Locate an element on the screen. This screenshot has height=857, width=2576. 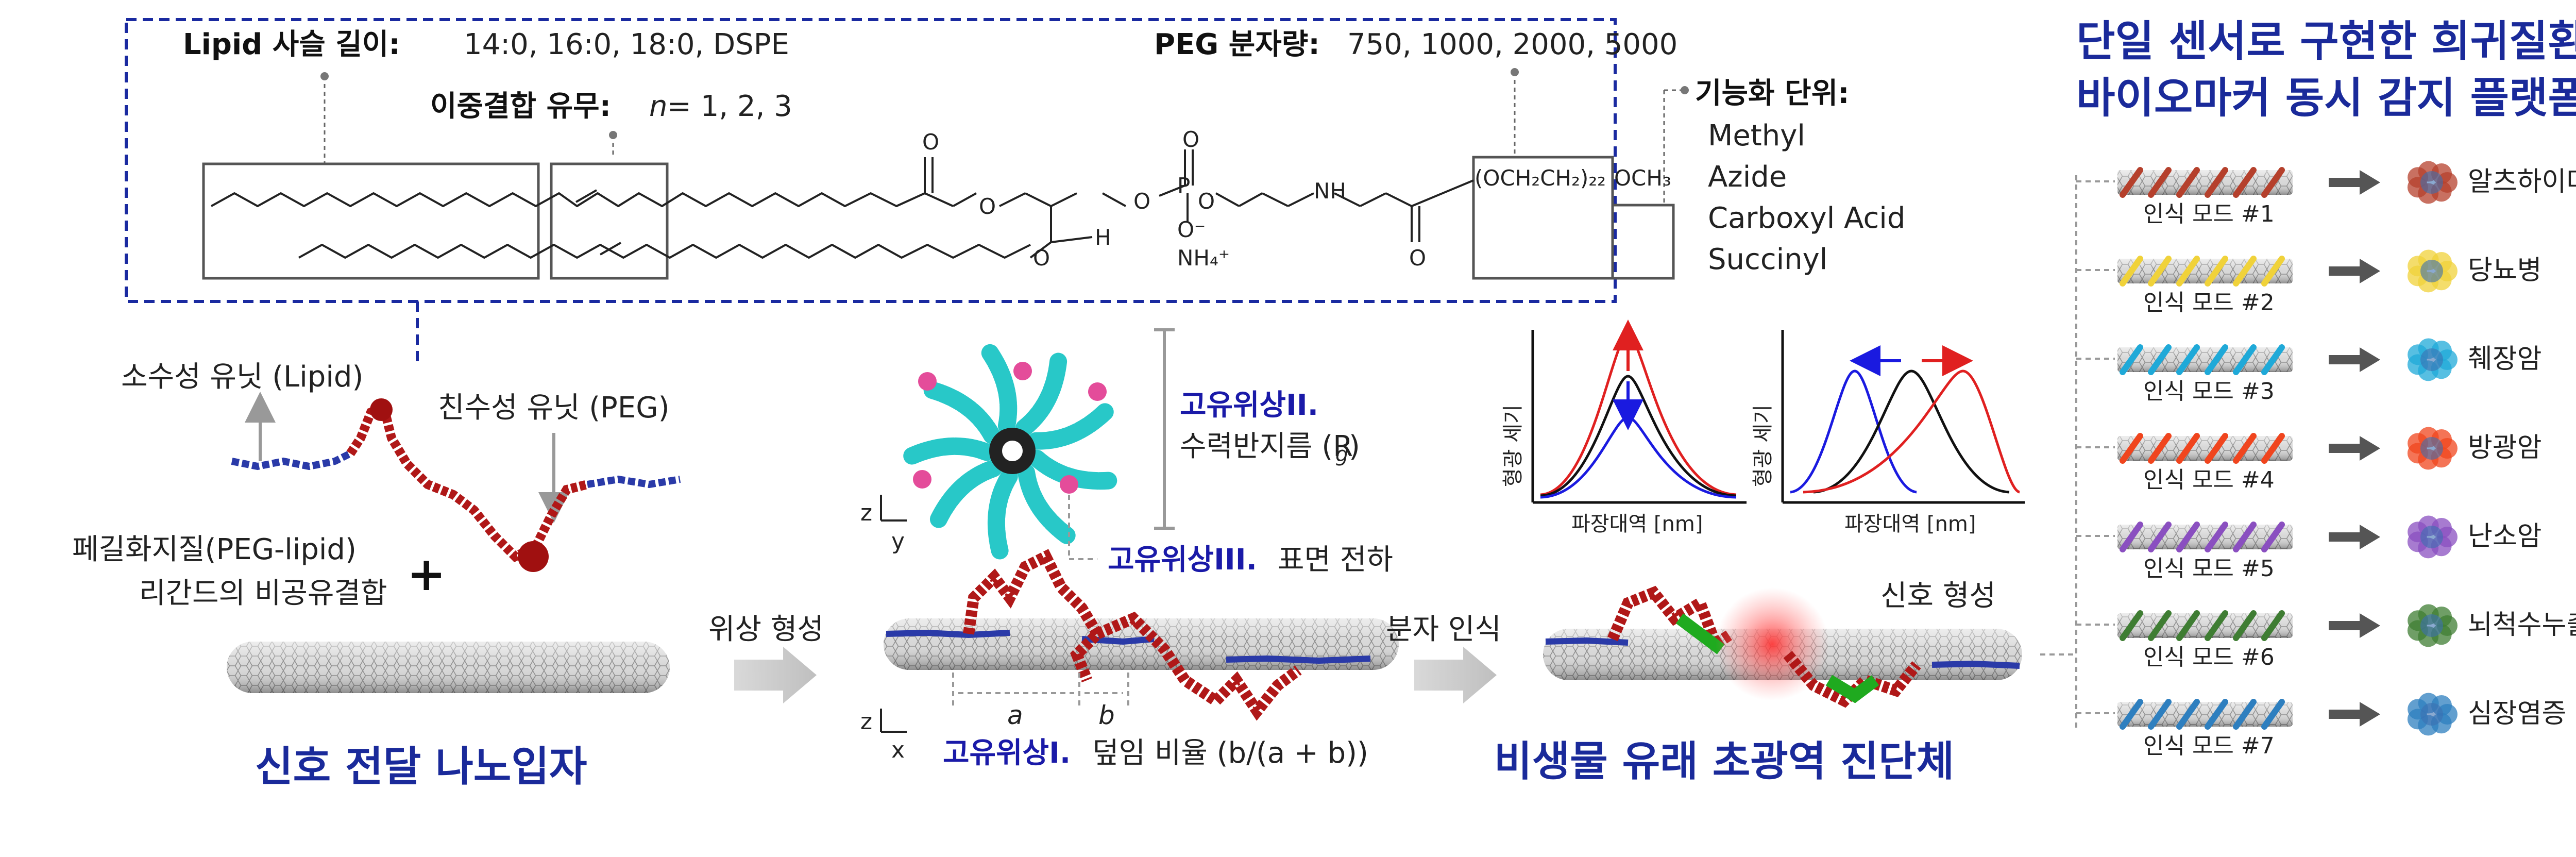
chem-nh: NH is located at coordinates (1330, 191).